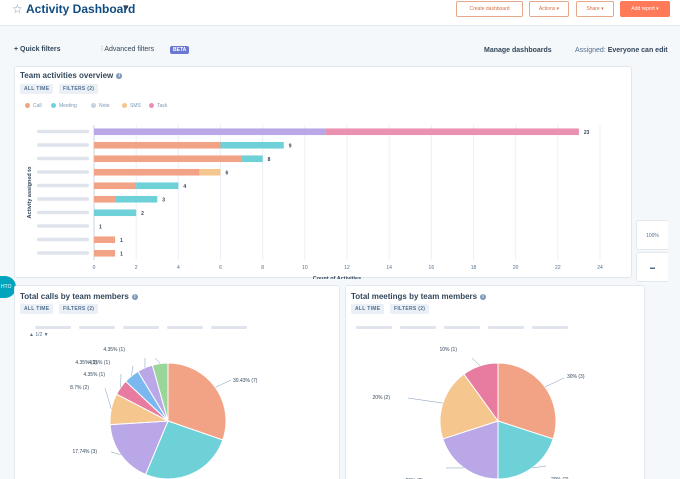 The width and height of the screenshot is (680, 479). Describe the element at coordinates (184, 187) in the screenshot. I see `bar-total-label: 4` at that location.